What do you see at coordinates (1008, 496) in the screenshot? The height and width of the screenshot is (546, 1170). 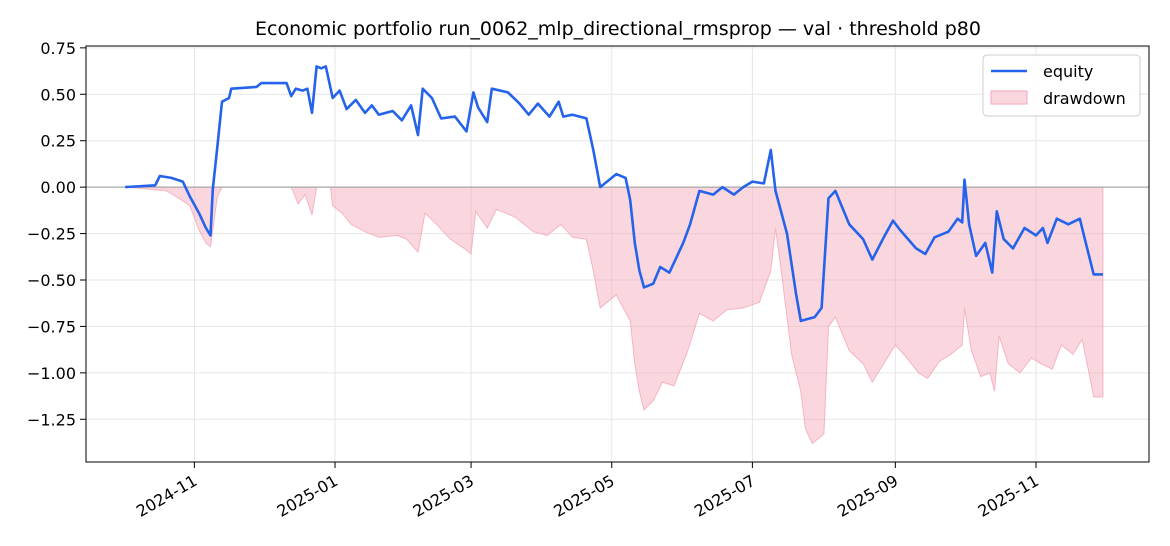 I see `x-tick-label: 2025-11` at bounding box center [1008, 496].